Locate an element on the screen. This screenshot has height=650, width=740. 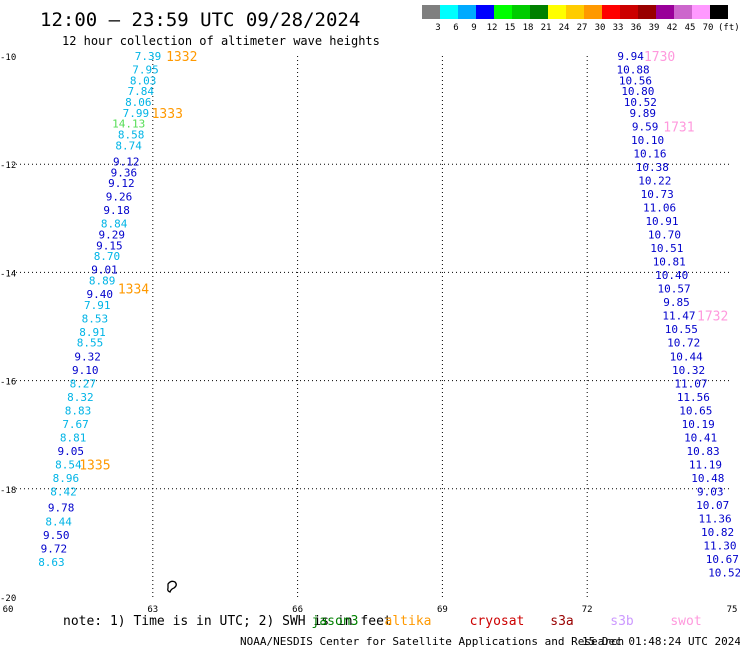
satellite-name: cryosat is located at coordinates (497, 621).